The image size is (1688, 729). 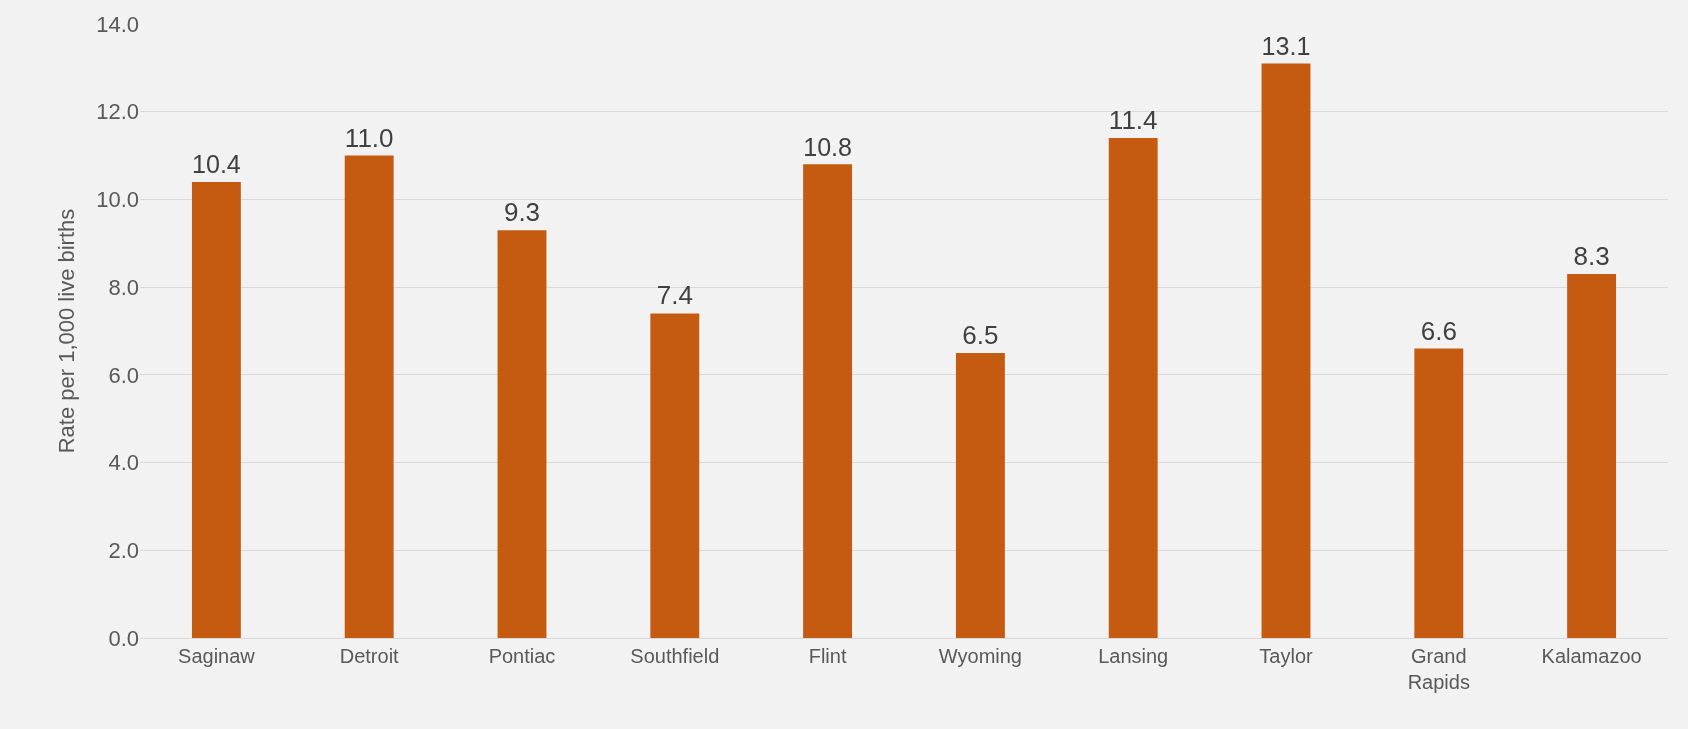 I want to click on data-label: 11.4, so click(x=1133, y=120).